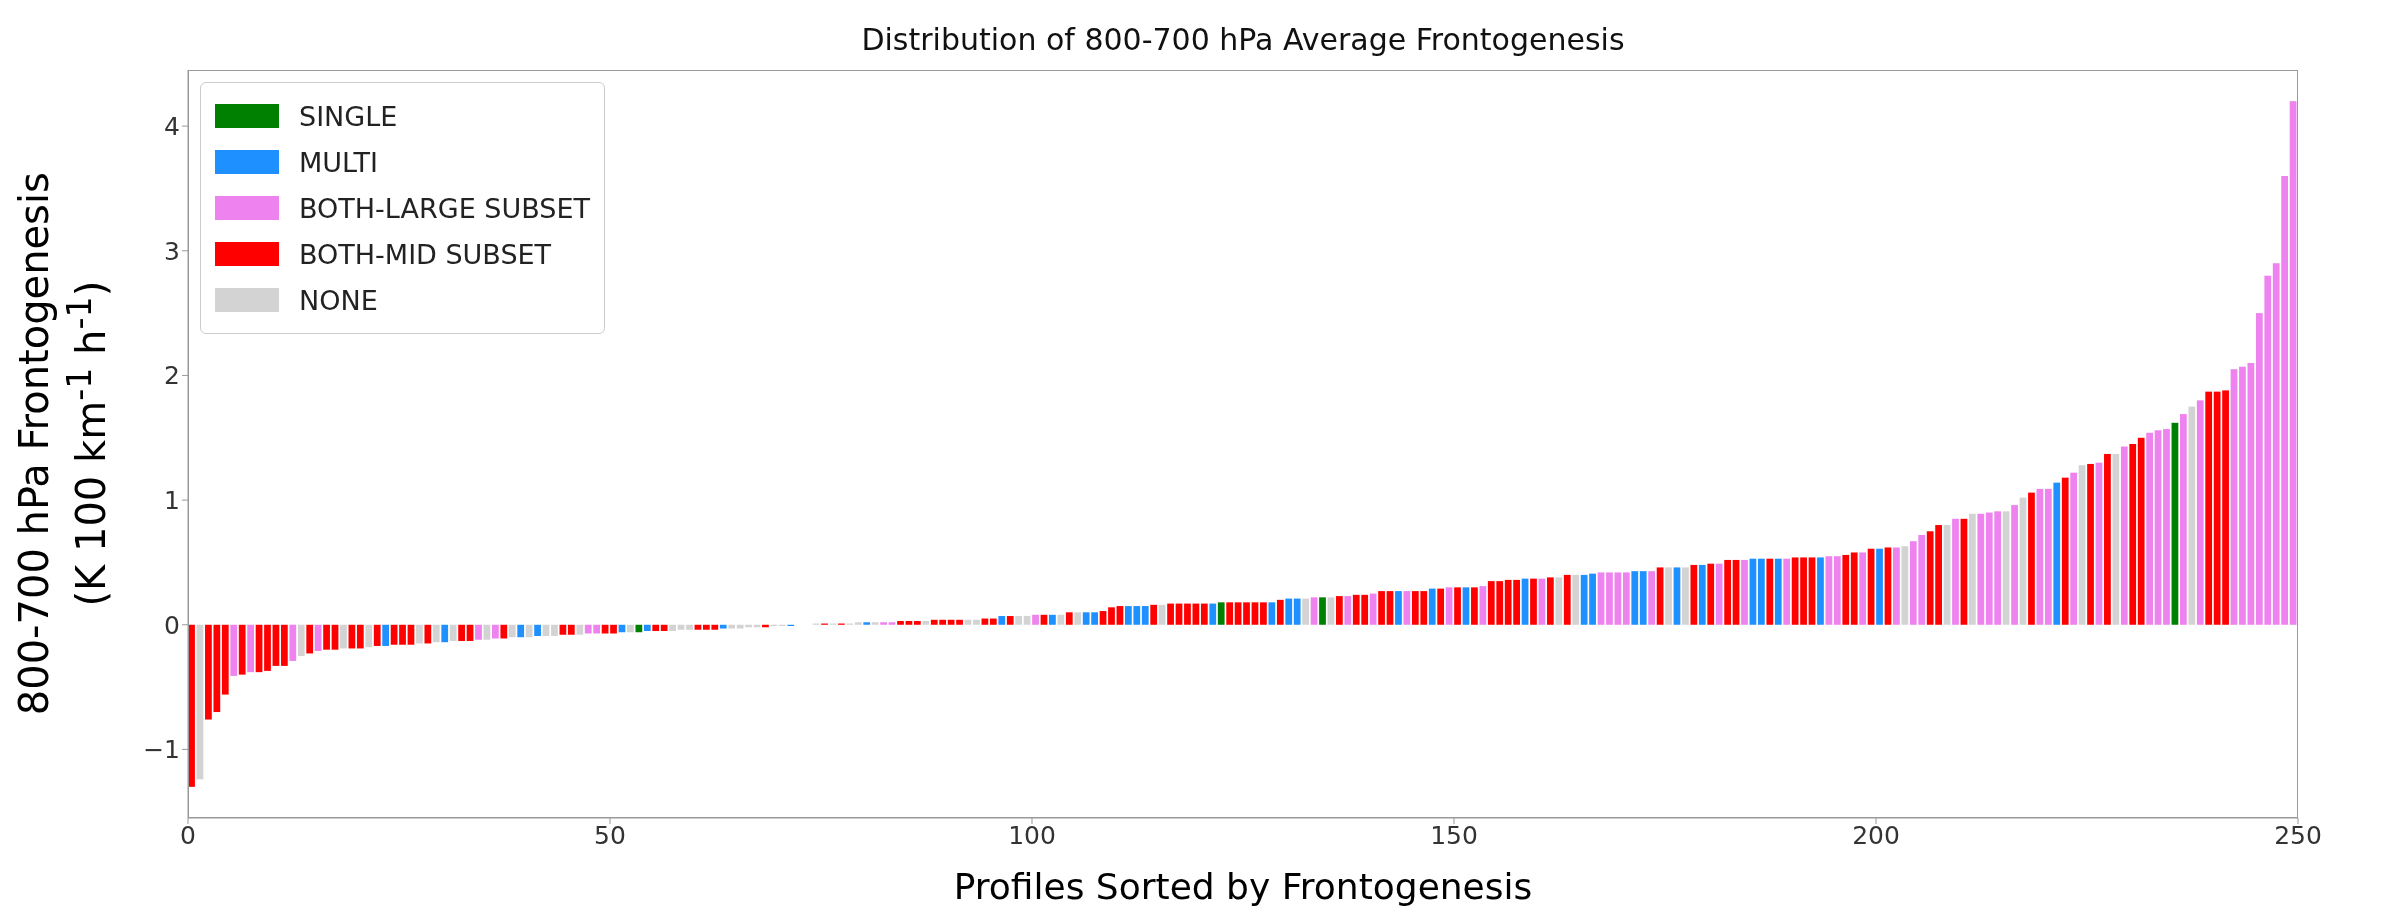 The image size is (2399, 918). What do you see at coordinates (161, 750) in the screenshot?
I see `y-tick-label: −1` at bounding box center [161, 750].